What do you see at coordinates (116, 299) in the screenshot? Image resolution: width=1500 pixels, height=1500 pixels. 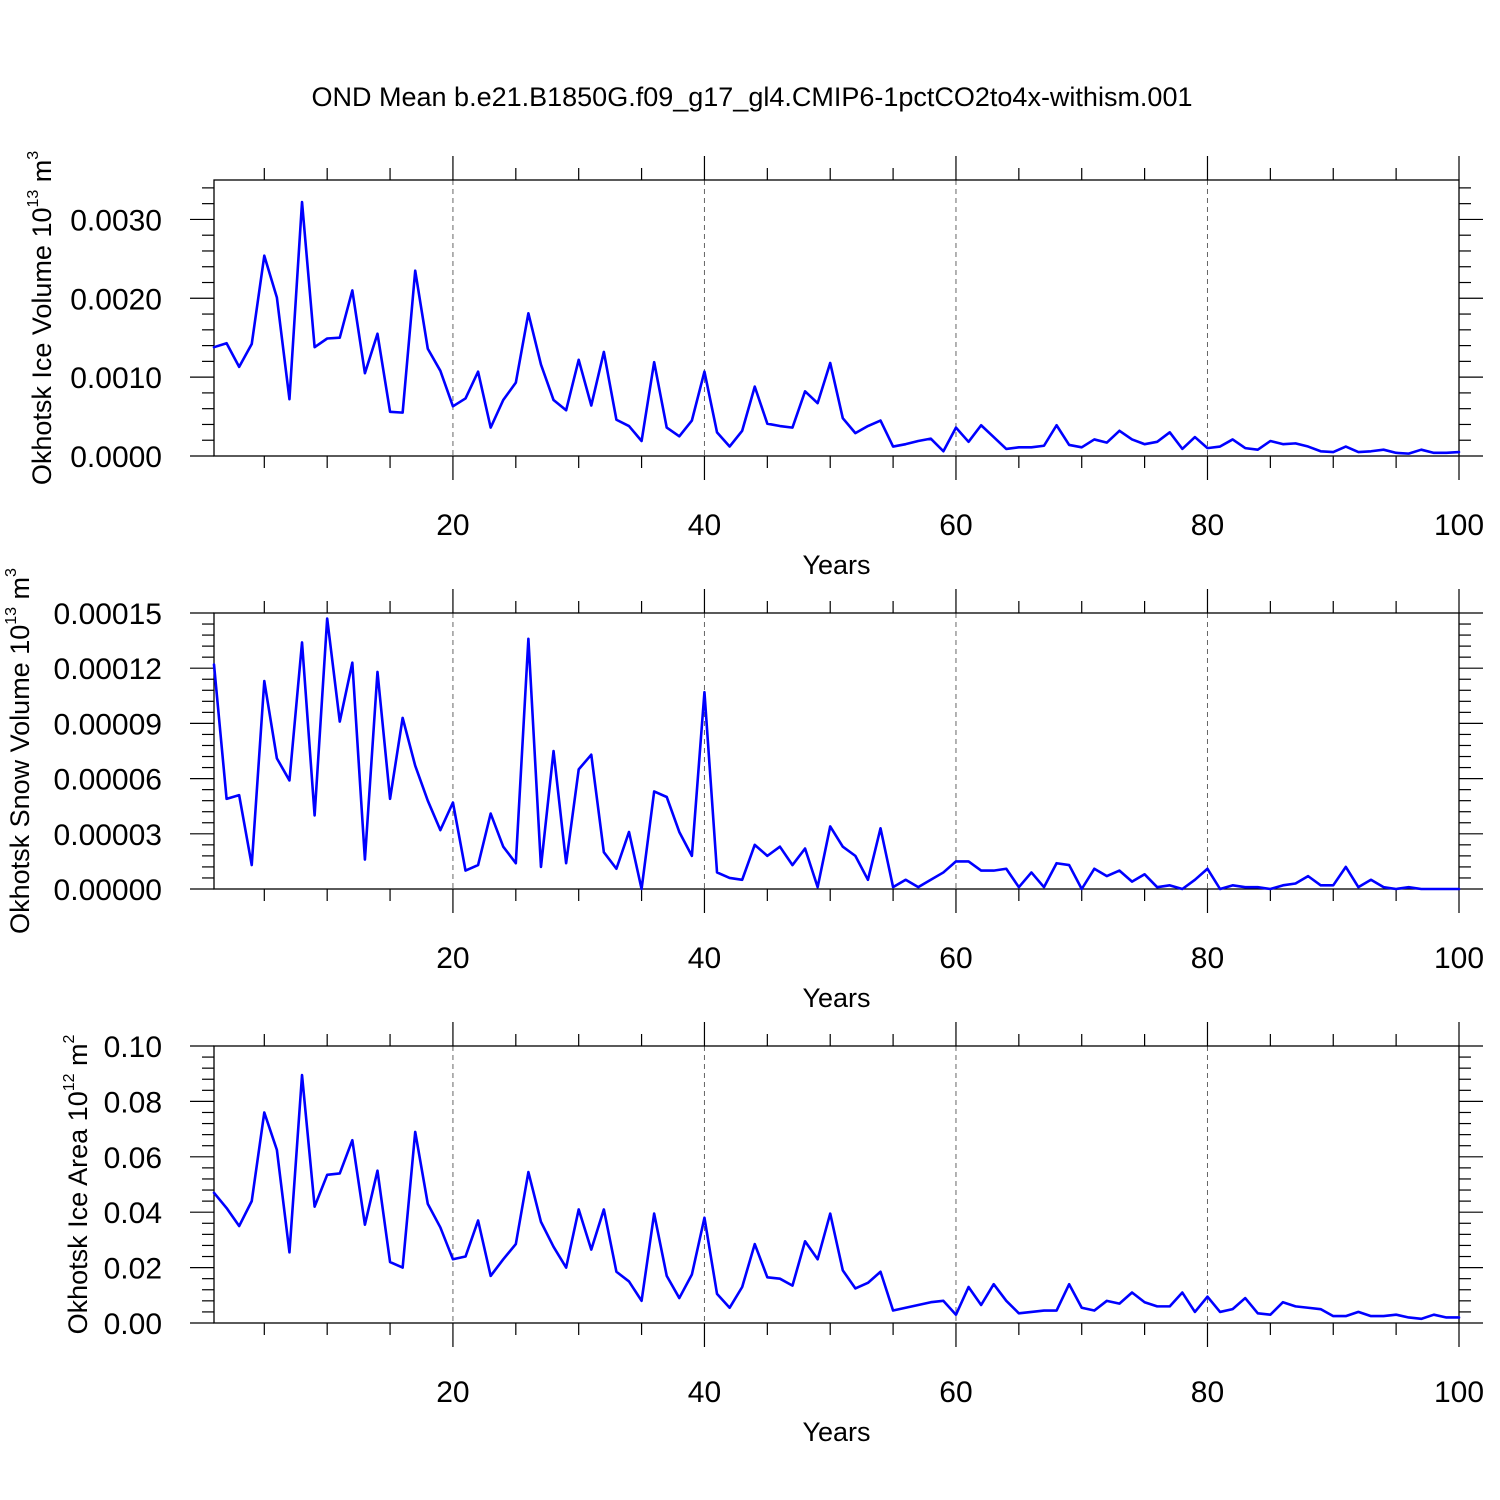 I see `y-tick-label: 0.0020` at bounding box center [116, 299].